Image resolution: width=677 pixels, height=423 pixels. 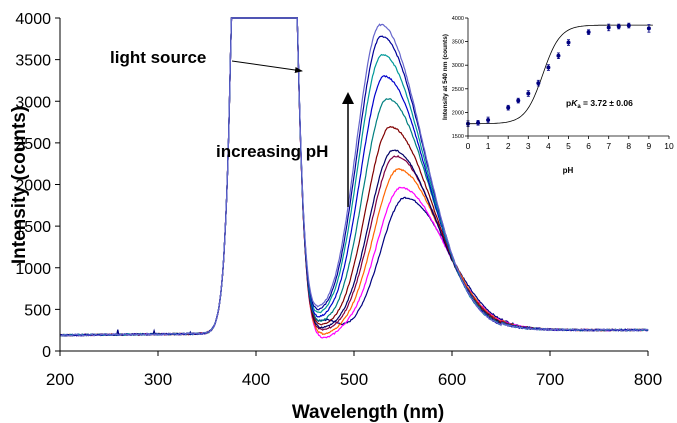 What do you see at coordinates (458, 19) in the screenshot?
I see `inset-y-tick-label: 4000` at bounding box center [458, 19].